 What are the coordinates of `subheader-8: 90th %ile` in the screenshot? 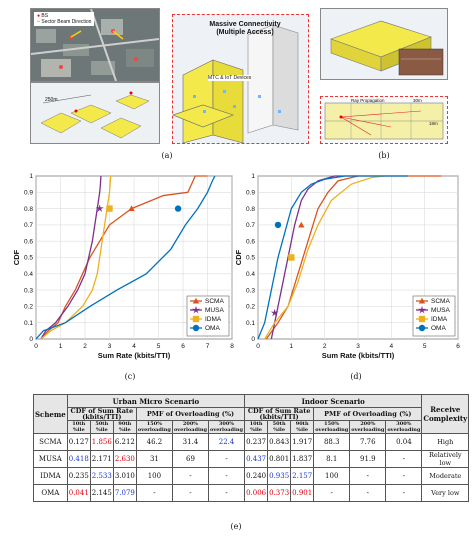 It's located at (302, 427).